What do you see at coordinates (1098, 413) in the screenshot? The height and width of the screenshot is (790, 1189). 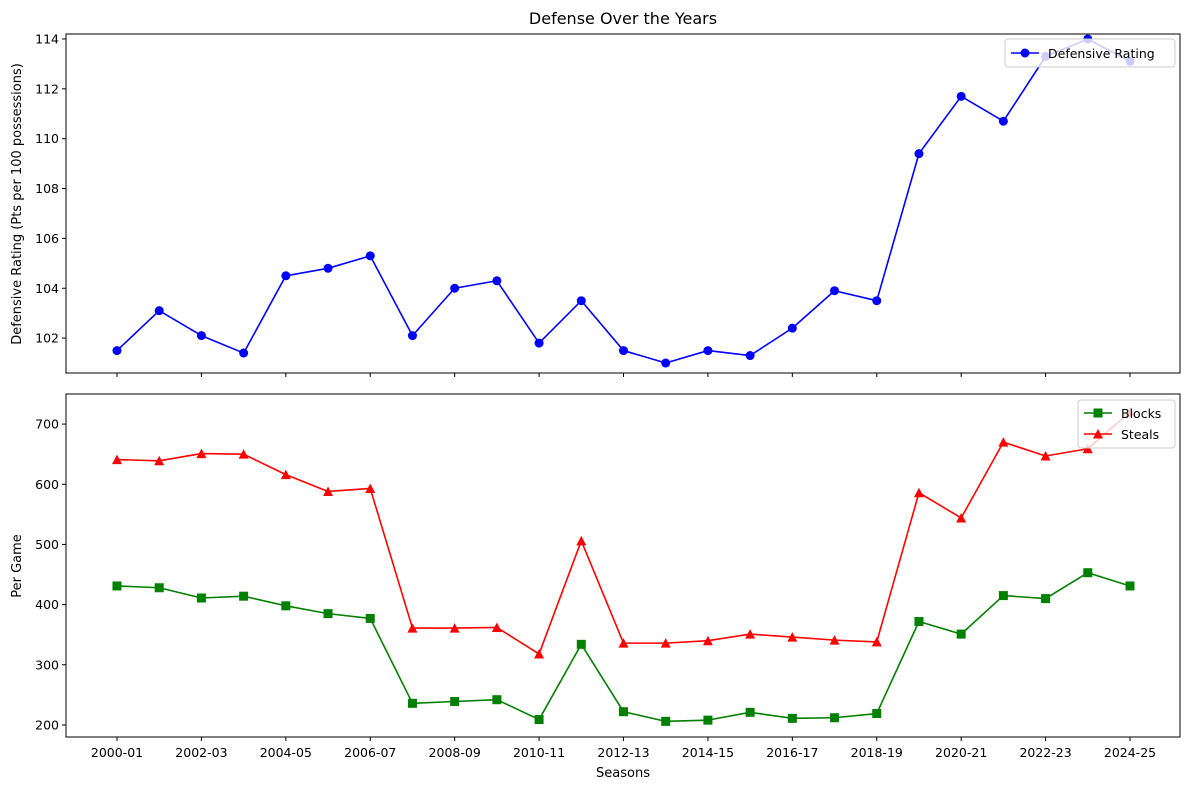 I see `legend-marker-blocks` at bounding box center [1098, 413].